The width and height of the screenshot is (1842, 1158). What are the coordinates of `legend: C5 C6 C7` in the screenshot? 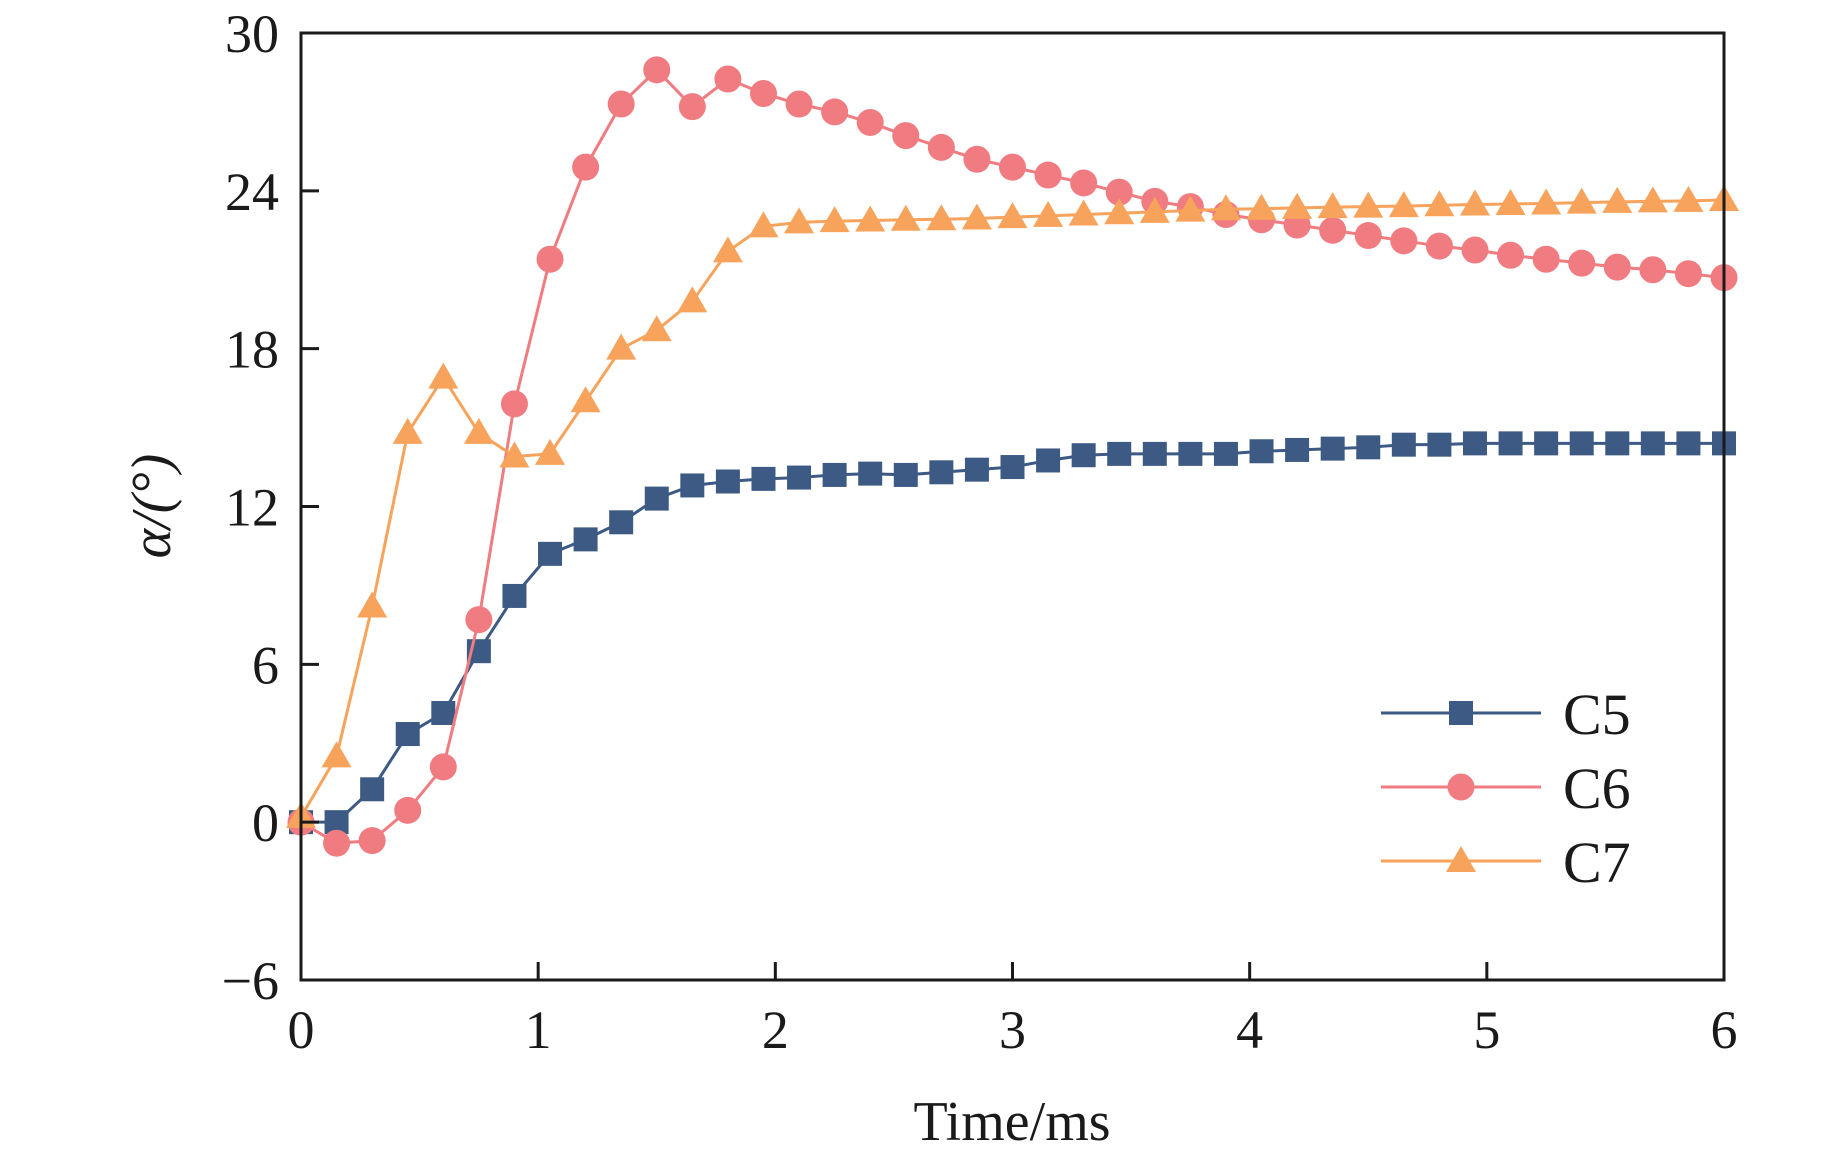 It's located at (1506, 788).